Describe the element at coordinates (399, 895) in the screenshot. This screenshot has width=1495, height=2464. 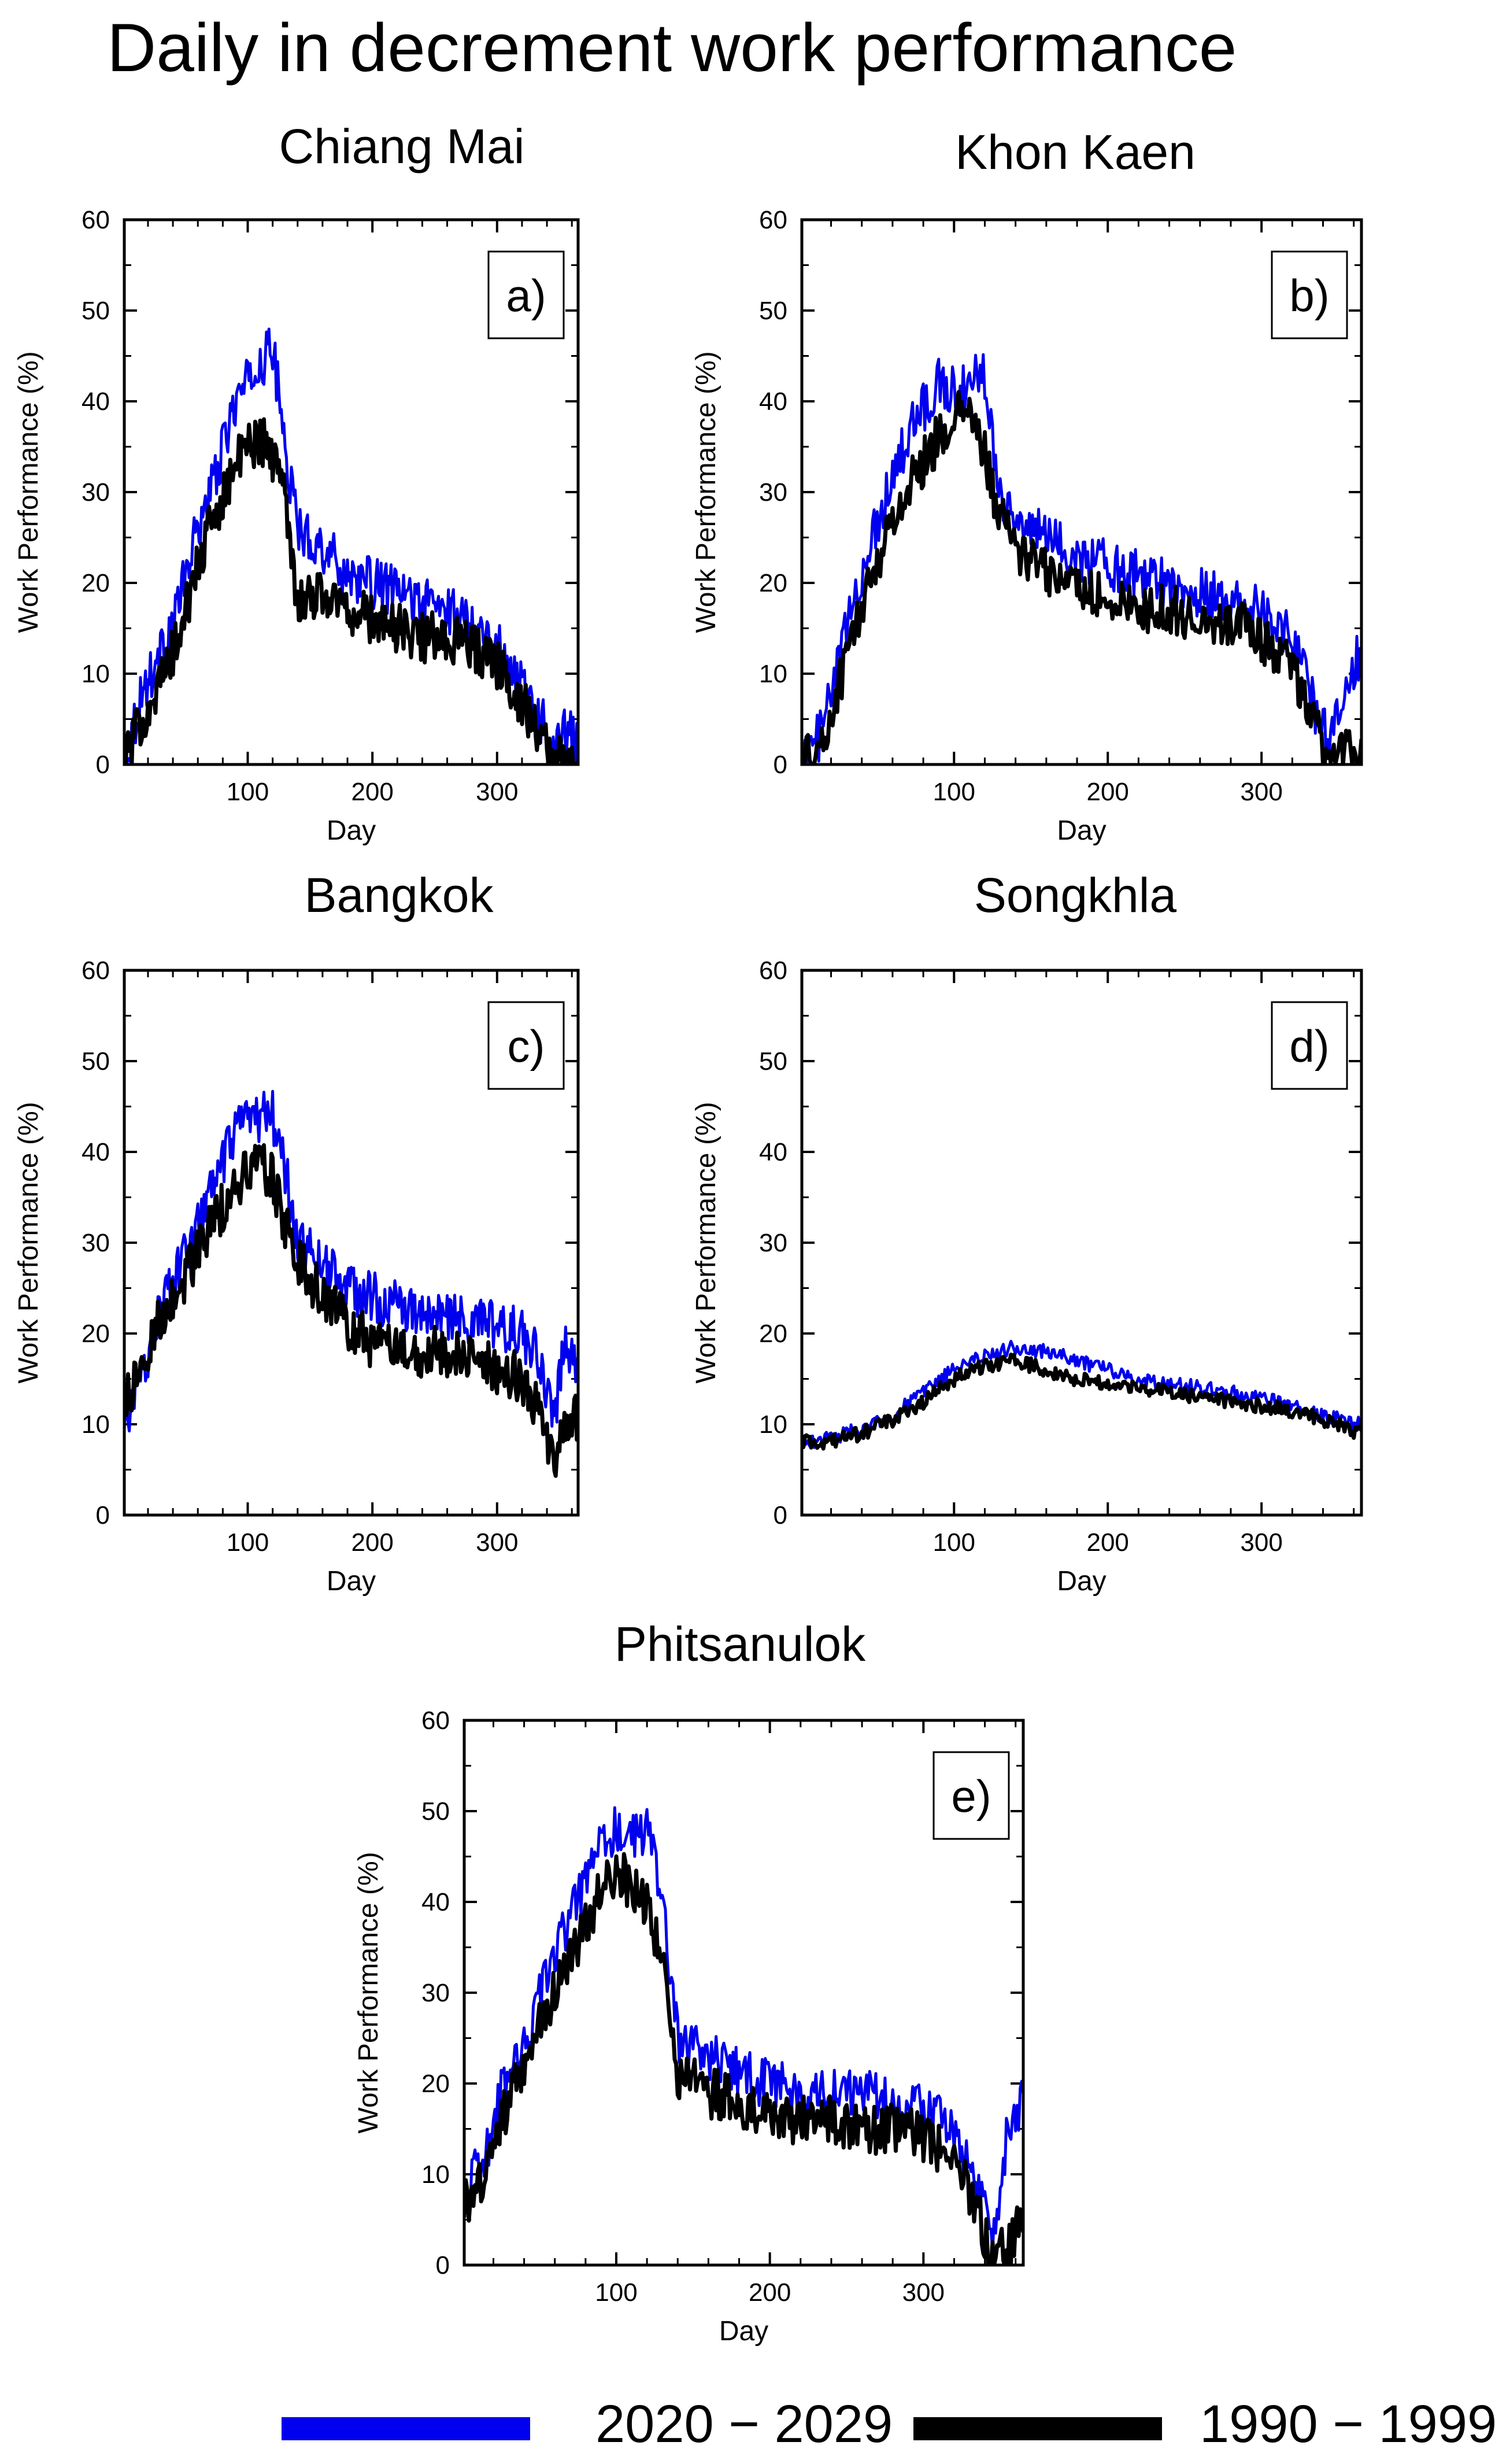
I see `panel-title-bangkok: Bangkok` at that location.